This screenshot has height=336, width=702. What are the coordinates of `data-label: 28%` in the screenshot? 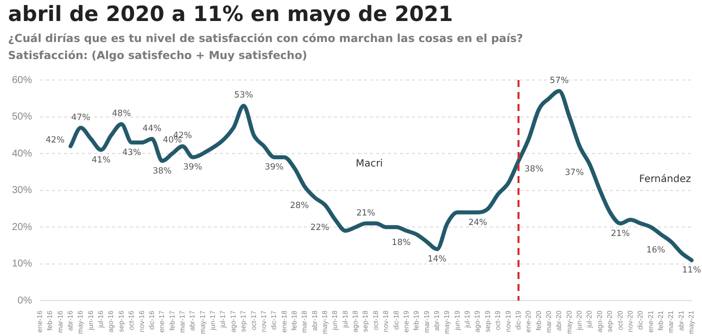 It's located at (299, 206).